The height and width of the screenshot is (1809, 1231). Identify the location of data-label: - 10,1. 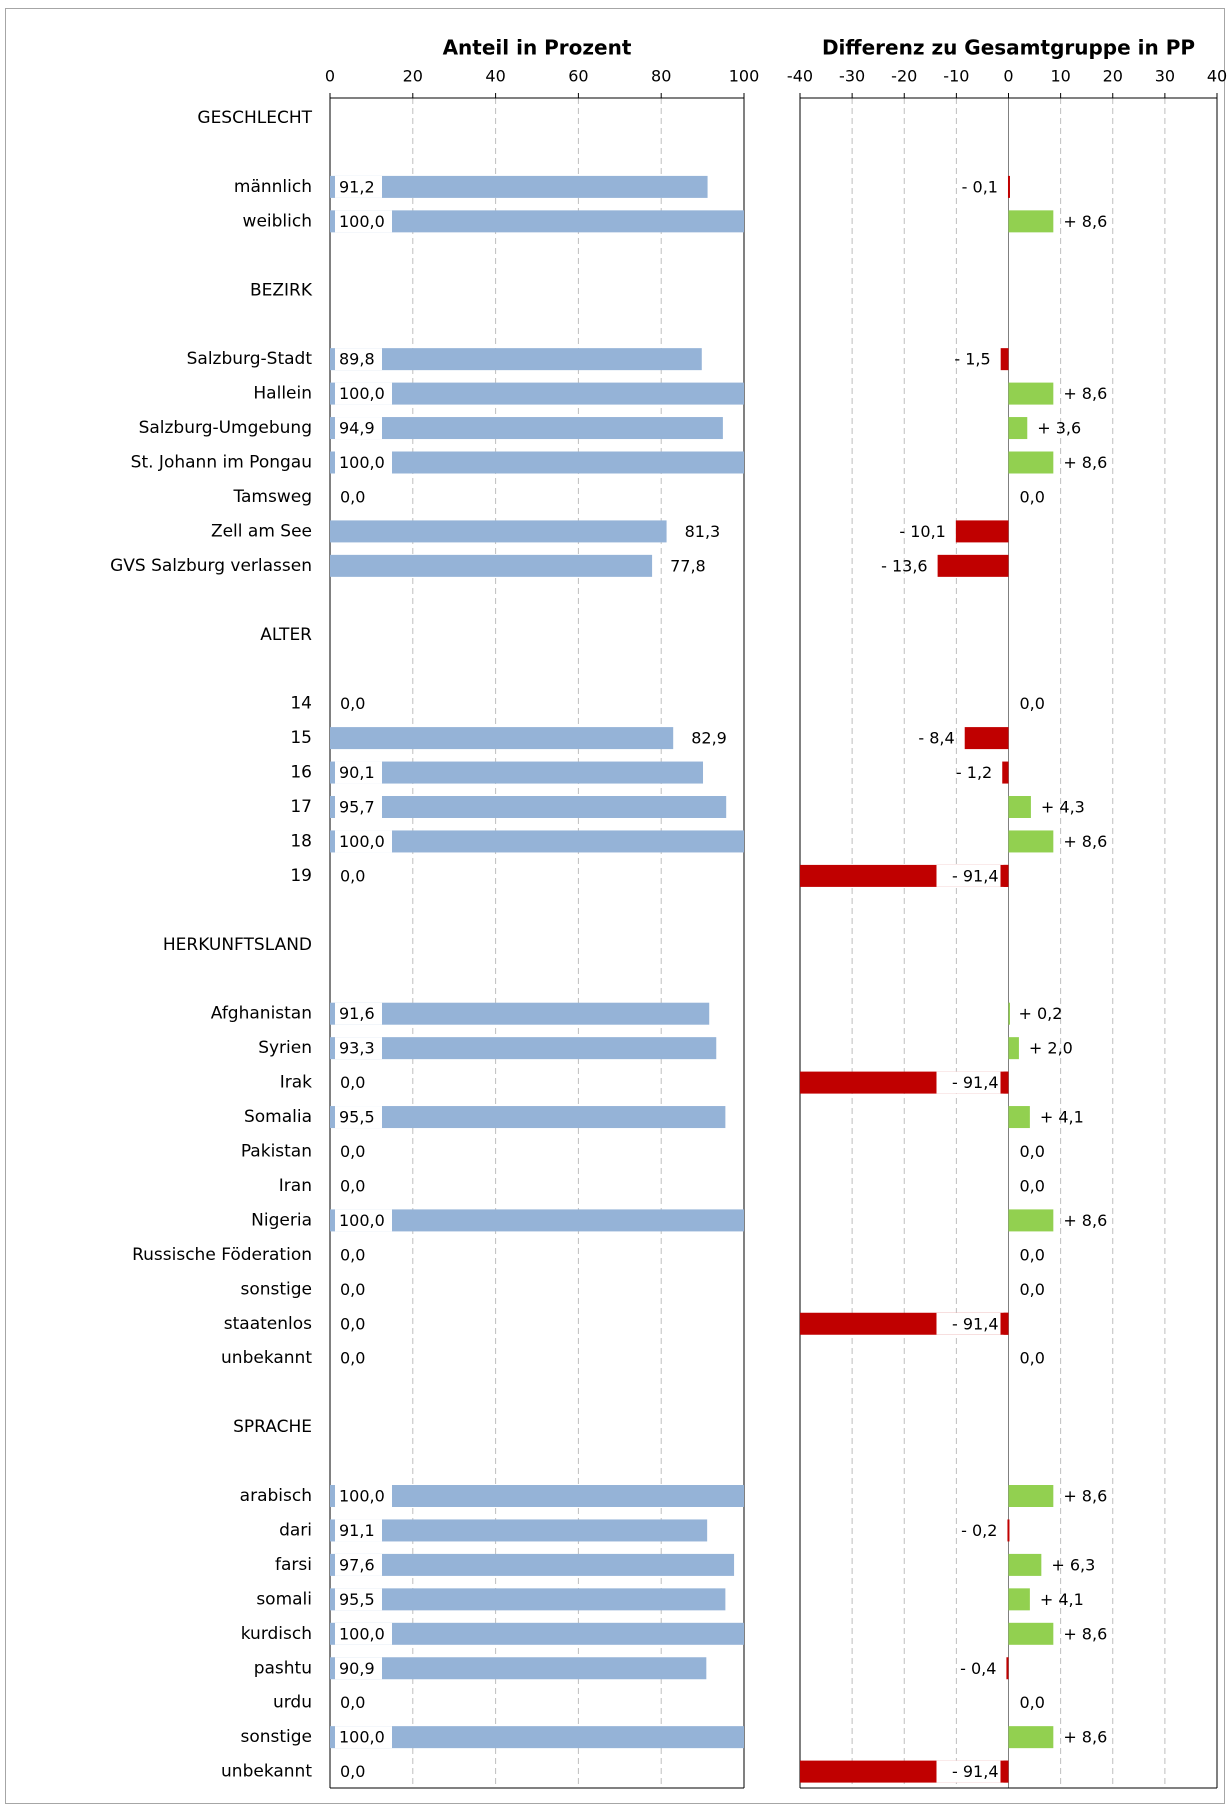
(922, 531).